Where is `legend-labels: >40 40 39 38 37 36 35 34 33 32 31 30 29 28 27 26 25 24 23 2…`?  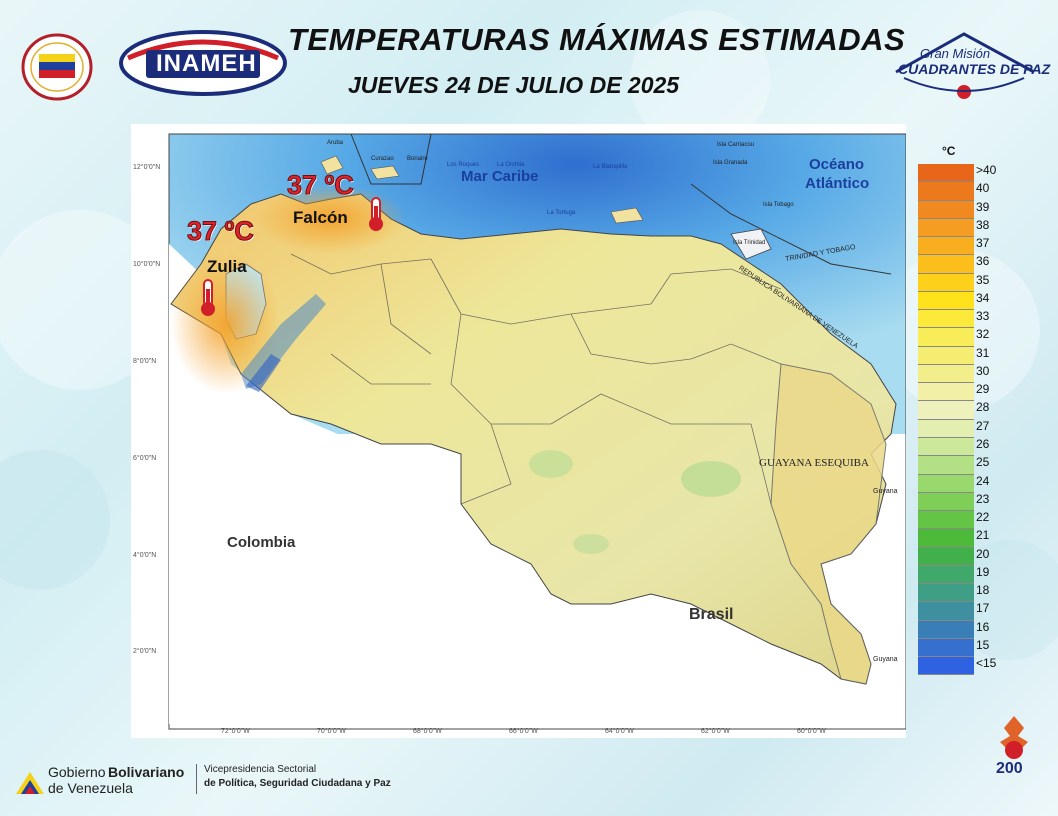 legend-labels: >40 40 39 38 37 36 35 34 33 32 31 30 29 28 27 26 25 24 23 2… is located at coordinates (986, 419).